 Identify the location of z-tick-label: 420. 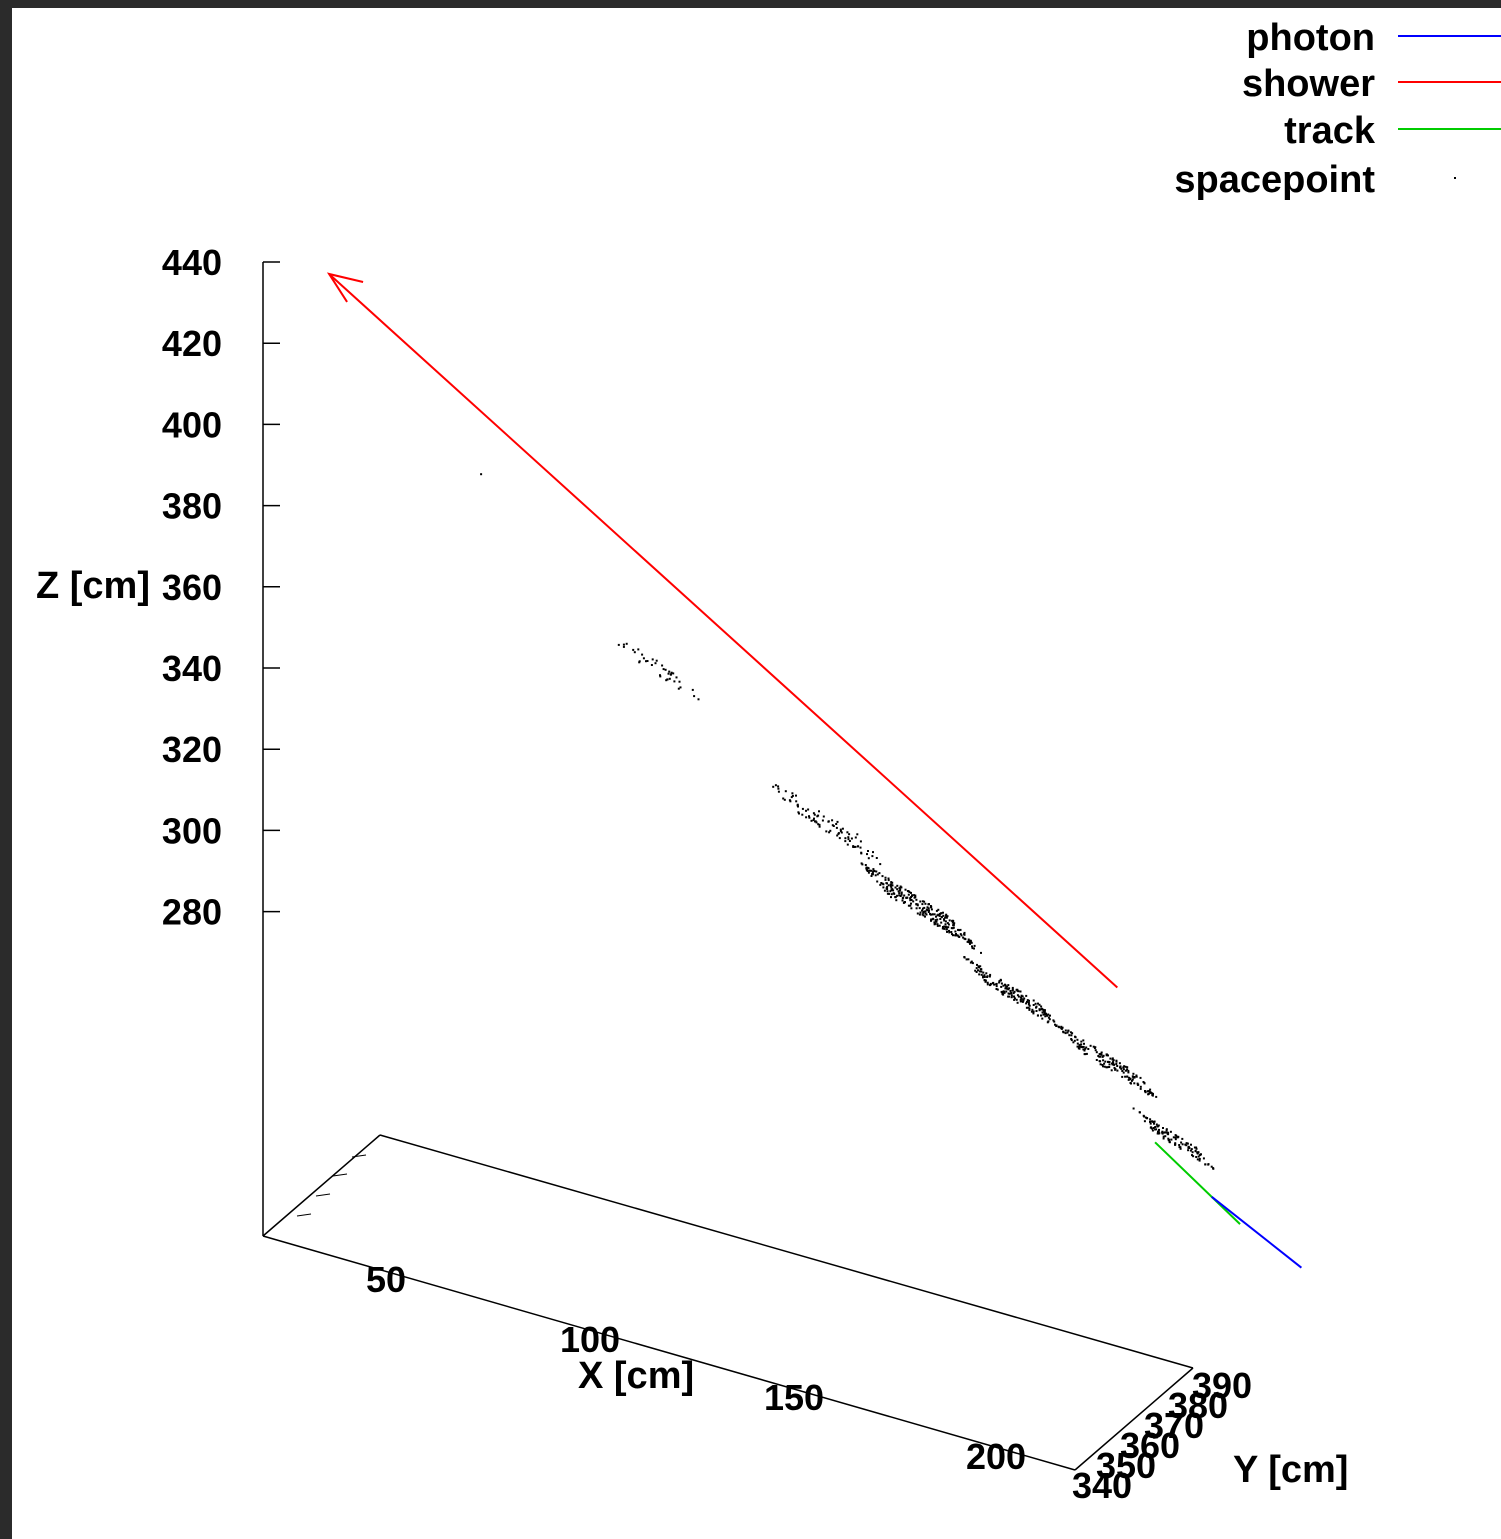
(192, 343).